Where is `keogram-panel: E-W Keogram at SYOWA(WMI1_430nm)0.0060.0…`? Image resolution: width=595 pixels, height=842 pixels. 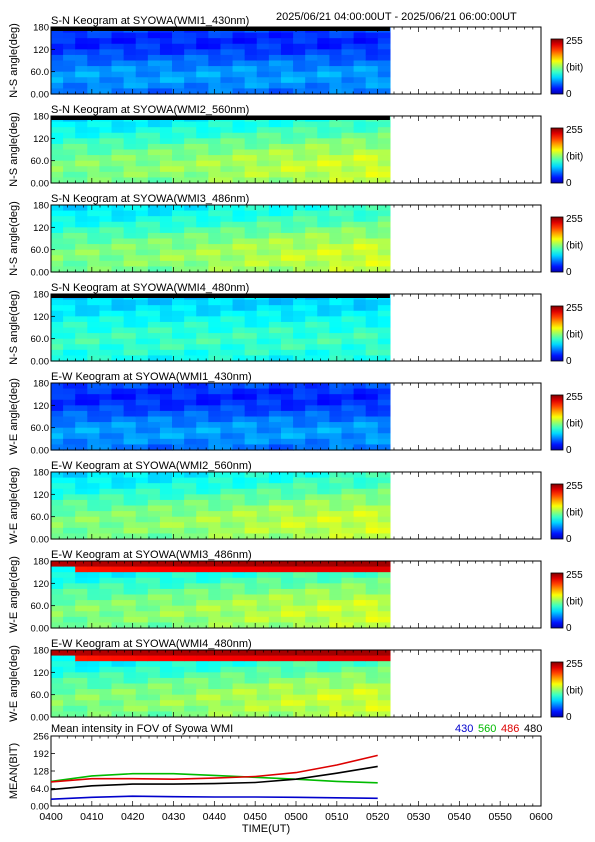
keogram-panel: E-W Keogram at SYOWA(WMI1_430nm)0.0060.0… is located at coordinates (295, 414).